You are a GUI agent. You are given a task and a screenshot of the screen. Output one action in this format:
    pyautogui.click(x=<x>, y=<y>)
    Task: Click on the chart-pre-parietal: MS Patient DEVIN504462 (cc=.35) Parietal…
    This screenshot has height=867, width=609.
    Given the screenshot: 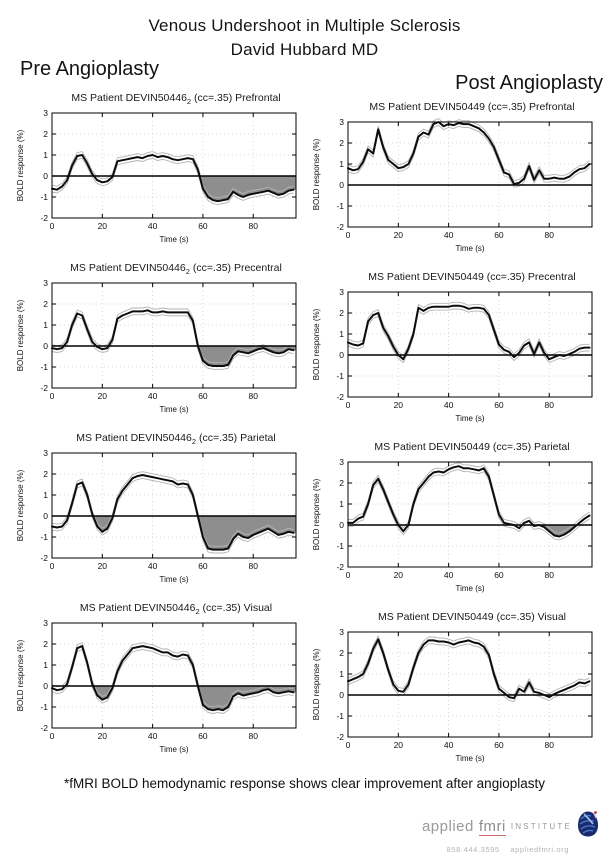 What is the action you would take?
    pyautogui.click(x=160, y=517)
    